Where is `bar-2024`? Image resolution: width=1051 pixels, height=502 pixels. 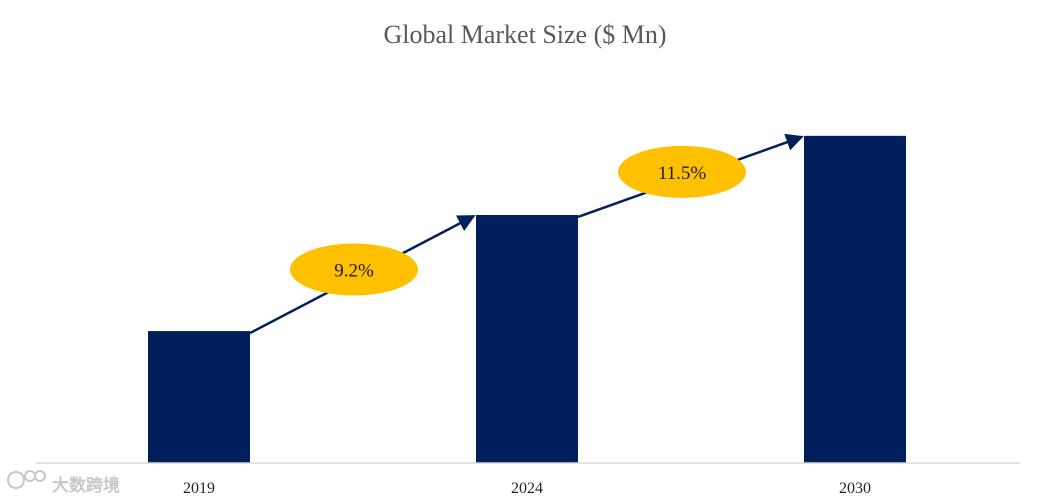
bar-2024 is located at coordinates (527, 338).